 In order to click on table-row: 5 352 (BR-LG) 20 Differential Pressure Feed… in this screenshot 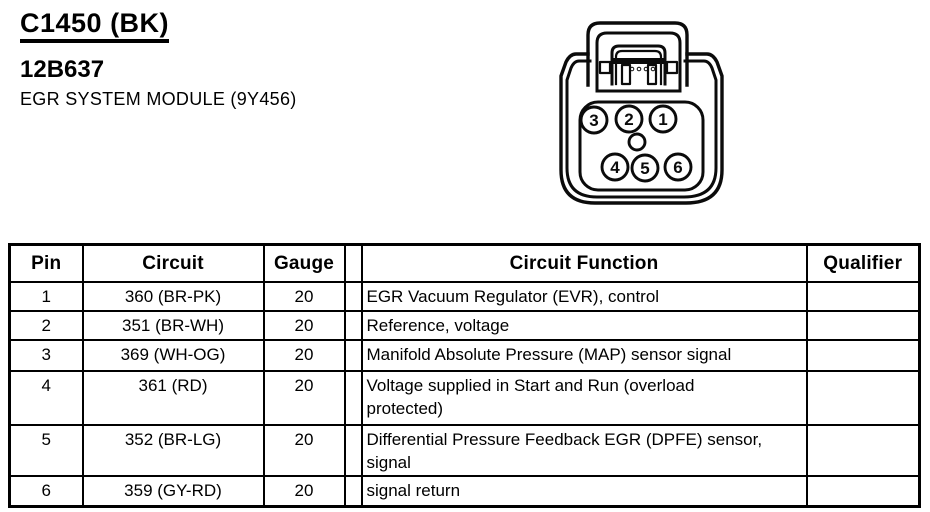, I will do `click(464, 450)`.